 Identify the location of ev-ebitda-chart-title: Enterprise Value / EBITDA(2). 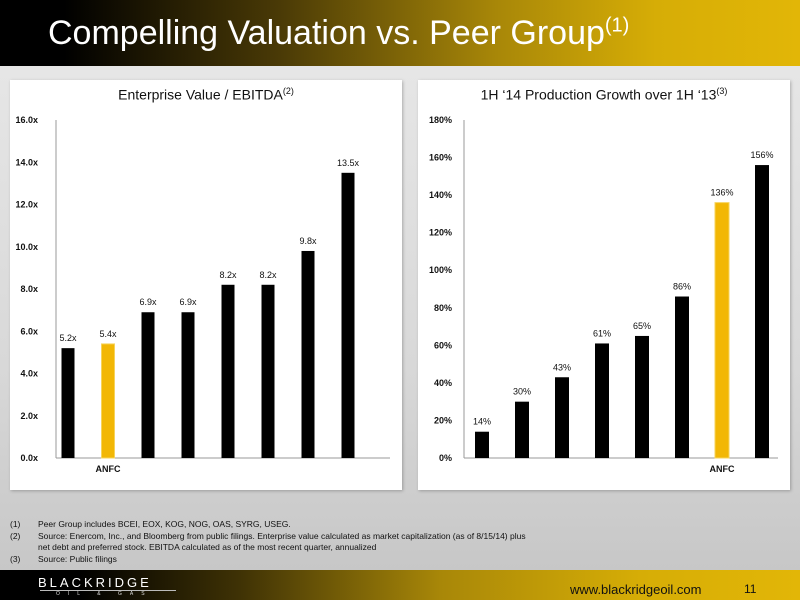
(206, 94).